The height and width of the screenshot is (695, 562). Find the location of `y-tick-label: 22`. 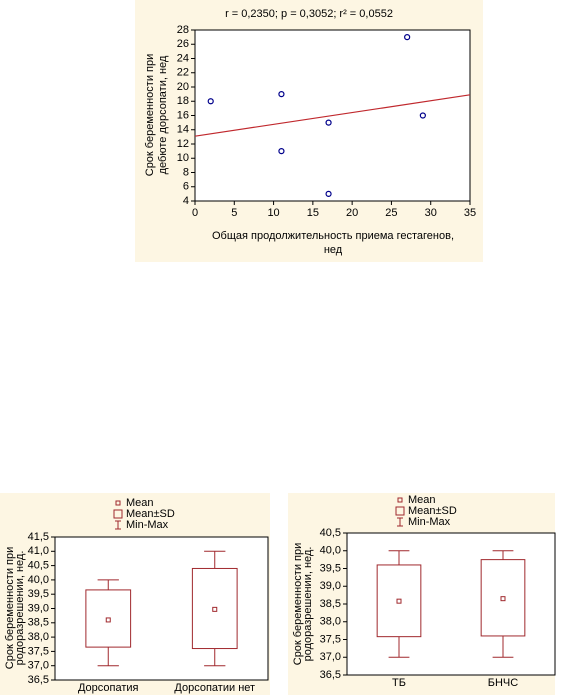

y-tick-label: 22 is located at coordinates (183, 73).